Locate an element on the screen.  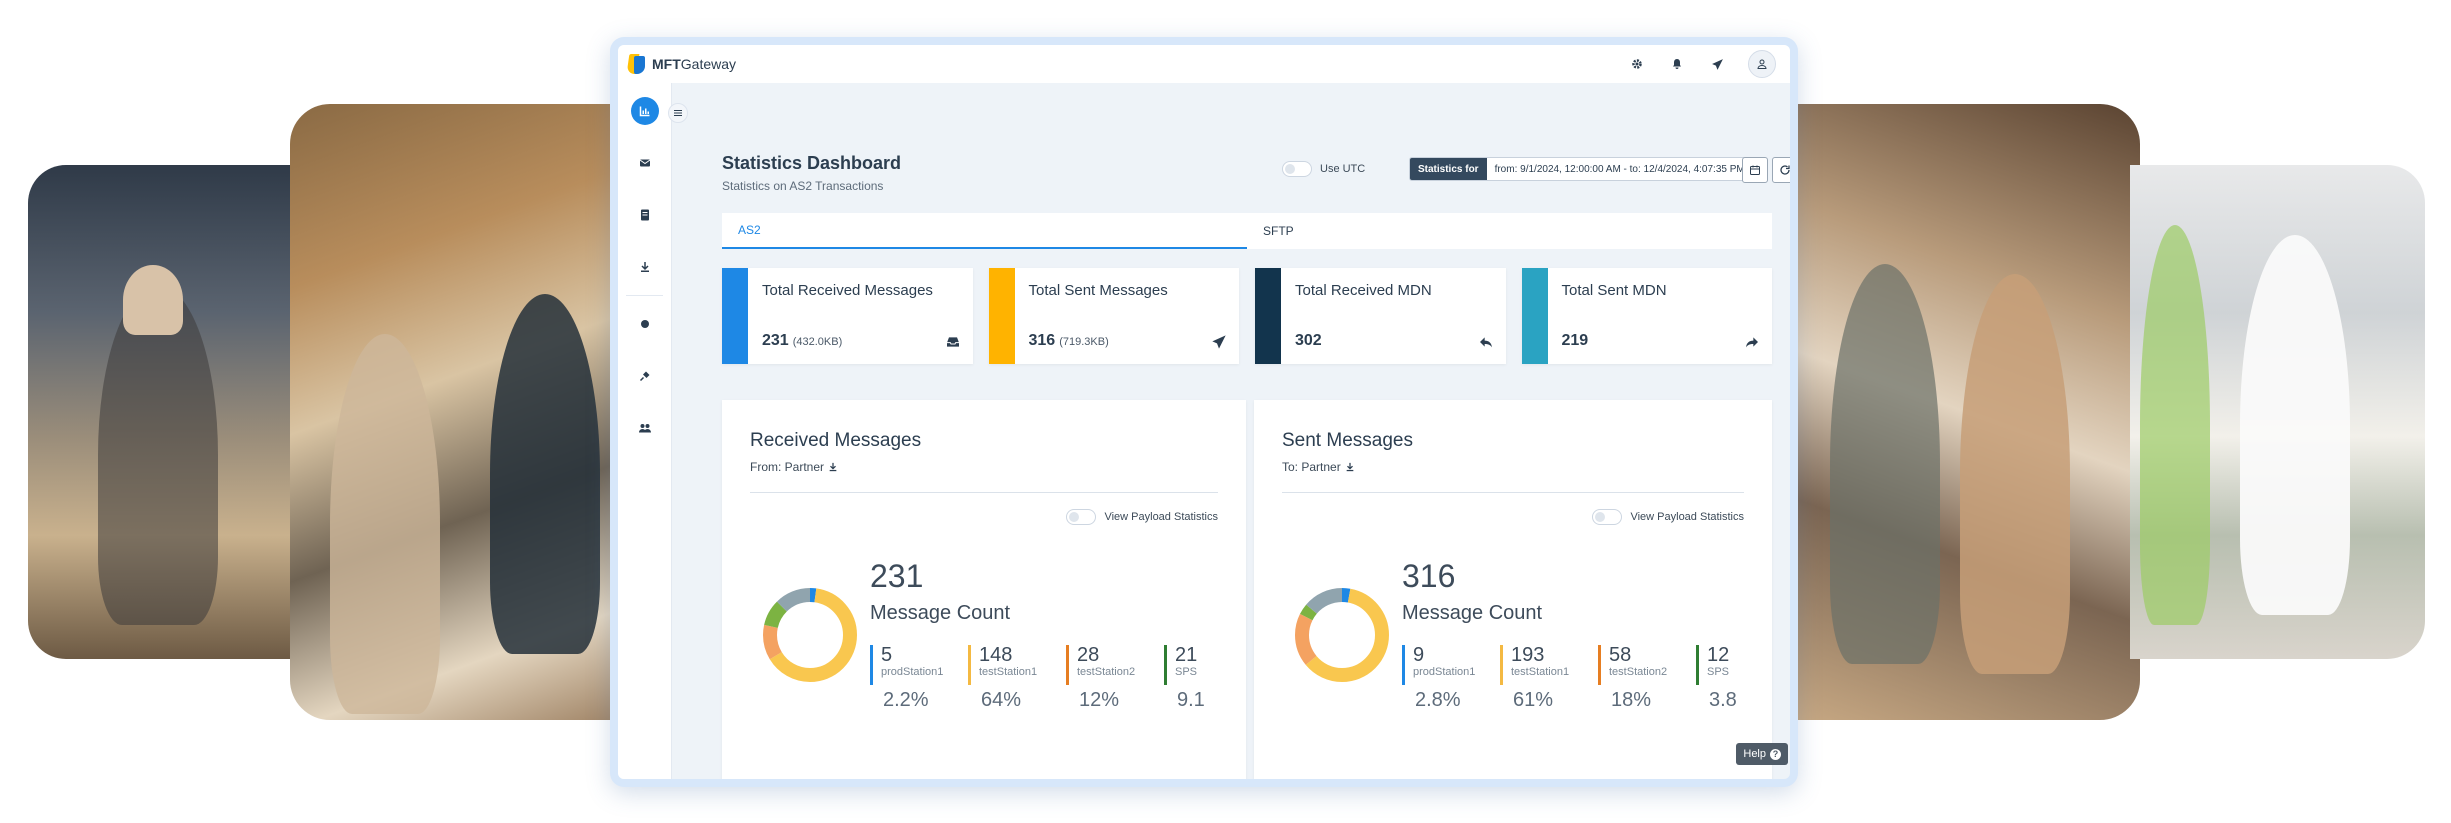
kpi-title: Total Received Messages is located at coordinates (847, 290).